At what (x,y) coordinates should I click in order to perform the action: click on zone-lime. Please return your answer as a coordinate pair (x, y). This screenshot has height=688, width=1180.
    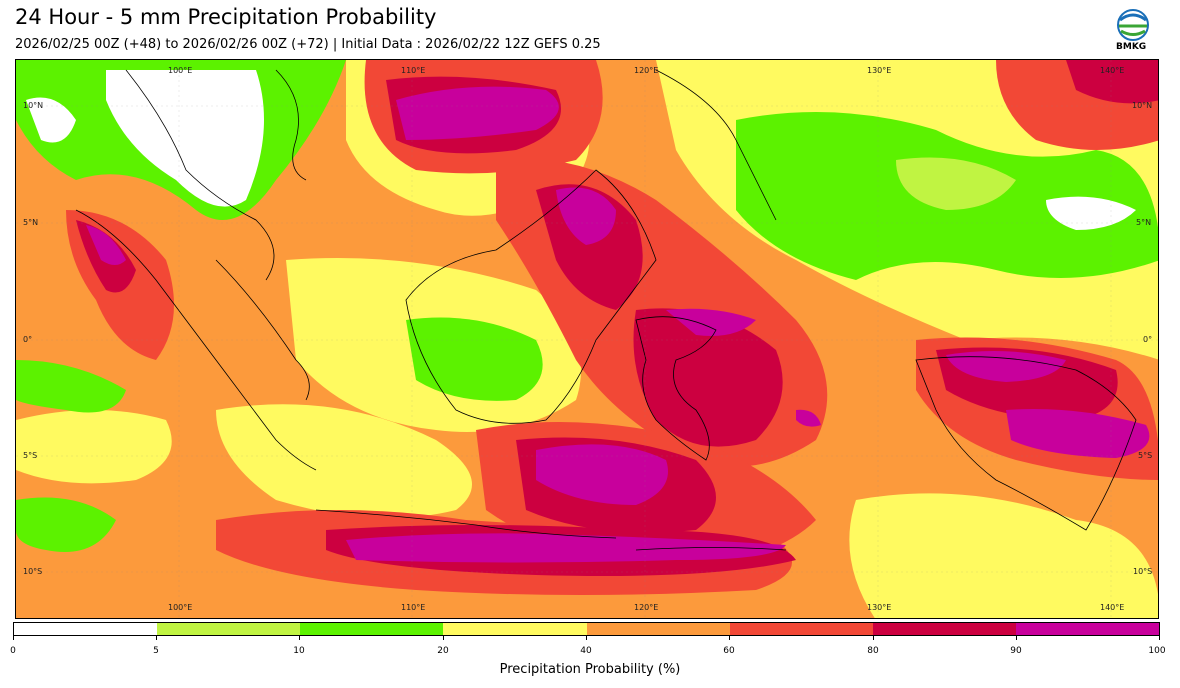
    Looking at the image, I should click on (956, 183).